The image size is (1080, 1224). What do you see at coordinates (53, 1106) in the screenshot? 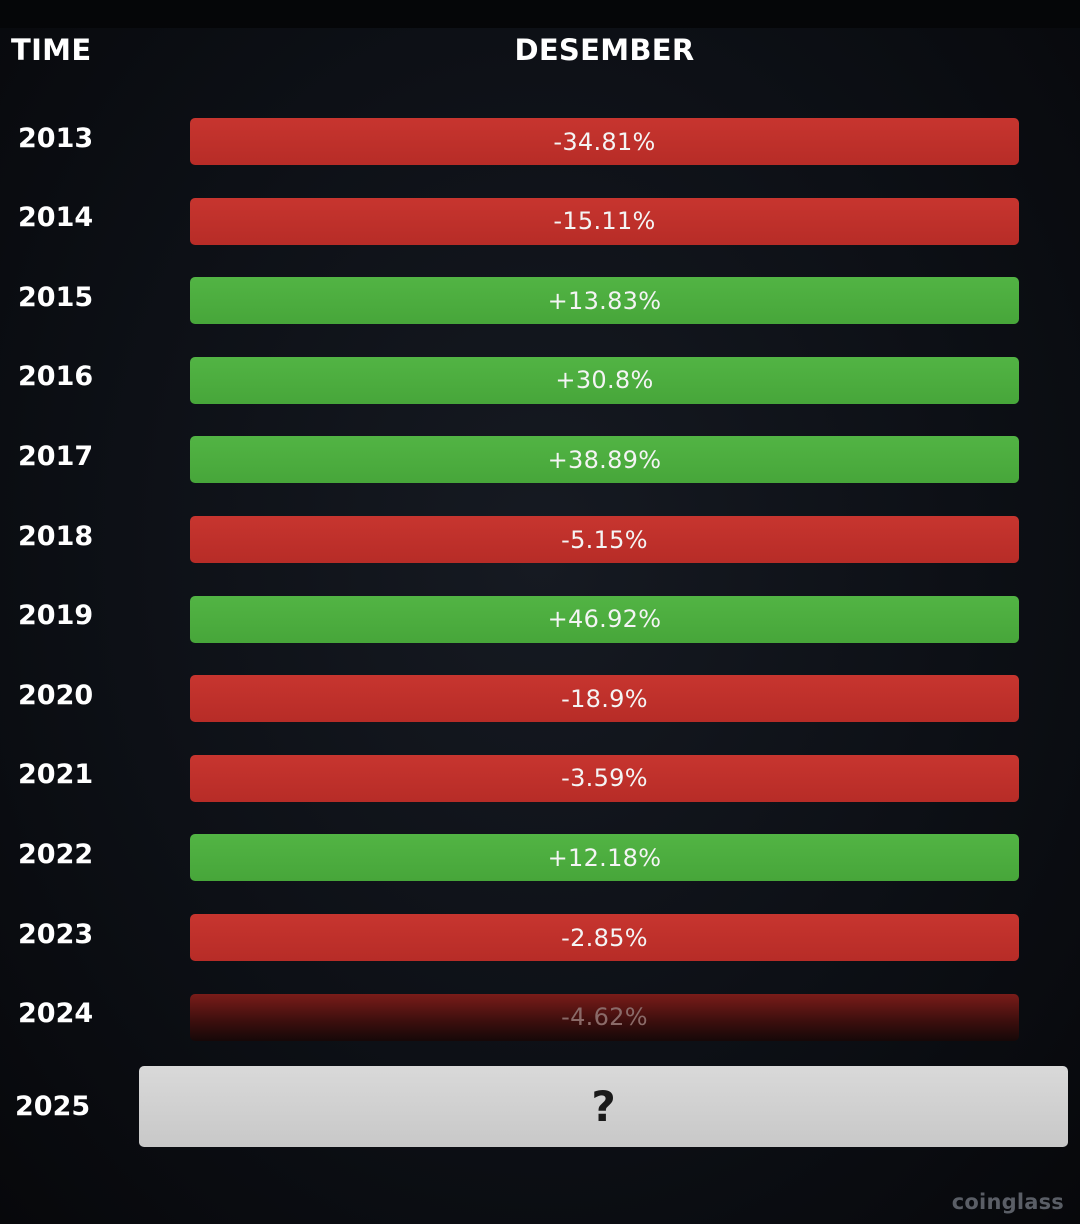
I see `year-label-2025: 2025` at bounding box center [53, 1106].